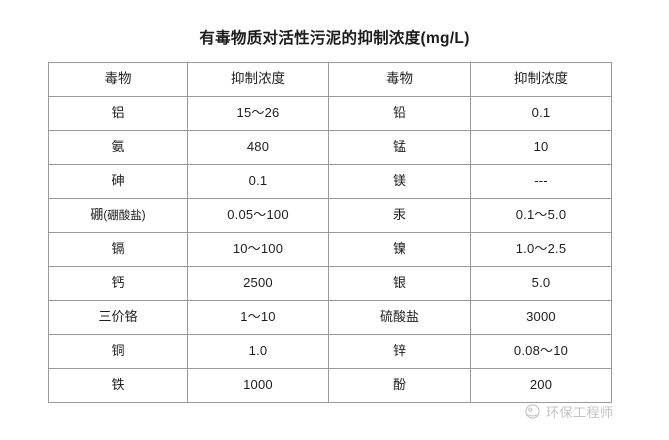 The image size is (669, 440). I want to click on cell-concentration-right: 1.0～2.5, so click(541, 249).